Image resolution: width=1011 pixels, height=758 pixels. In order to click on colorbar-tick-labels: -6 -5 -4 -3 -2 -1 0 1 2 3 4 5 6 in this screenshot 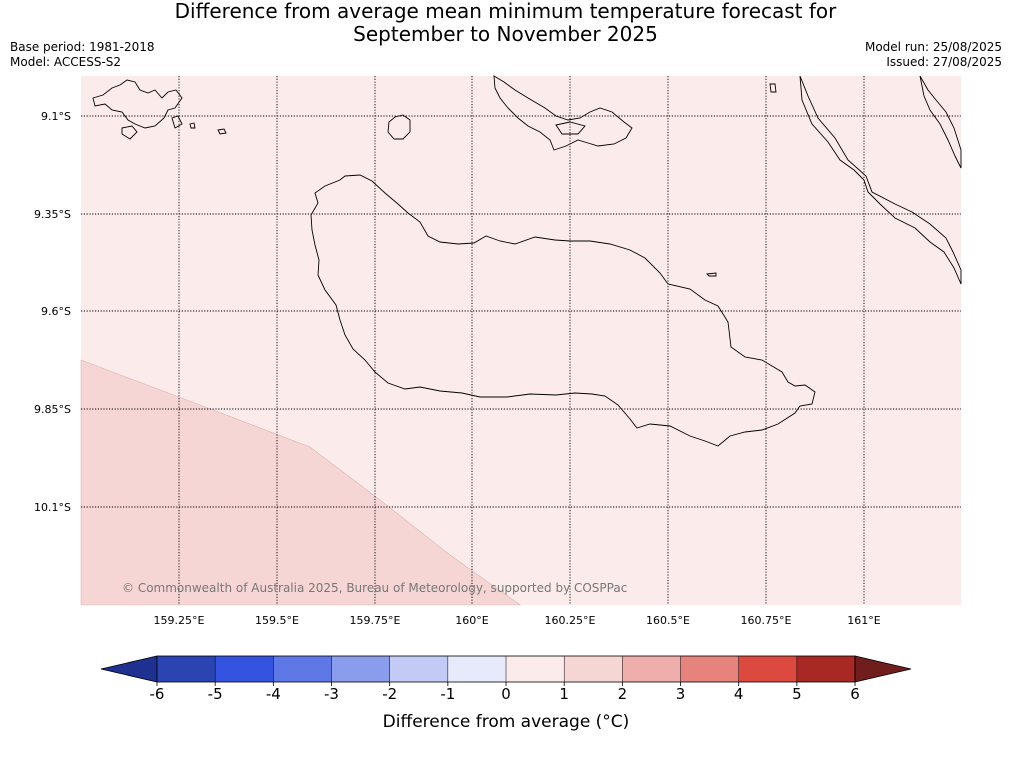, I will do `click(505, 692)`.